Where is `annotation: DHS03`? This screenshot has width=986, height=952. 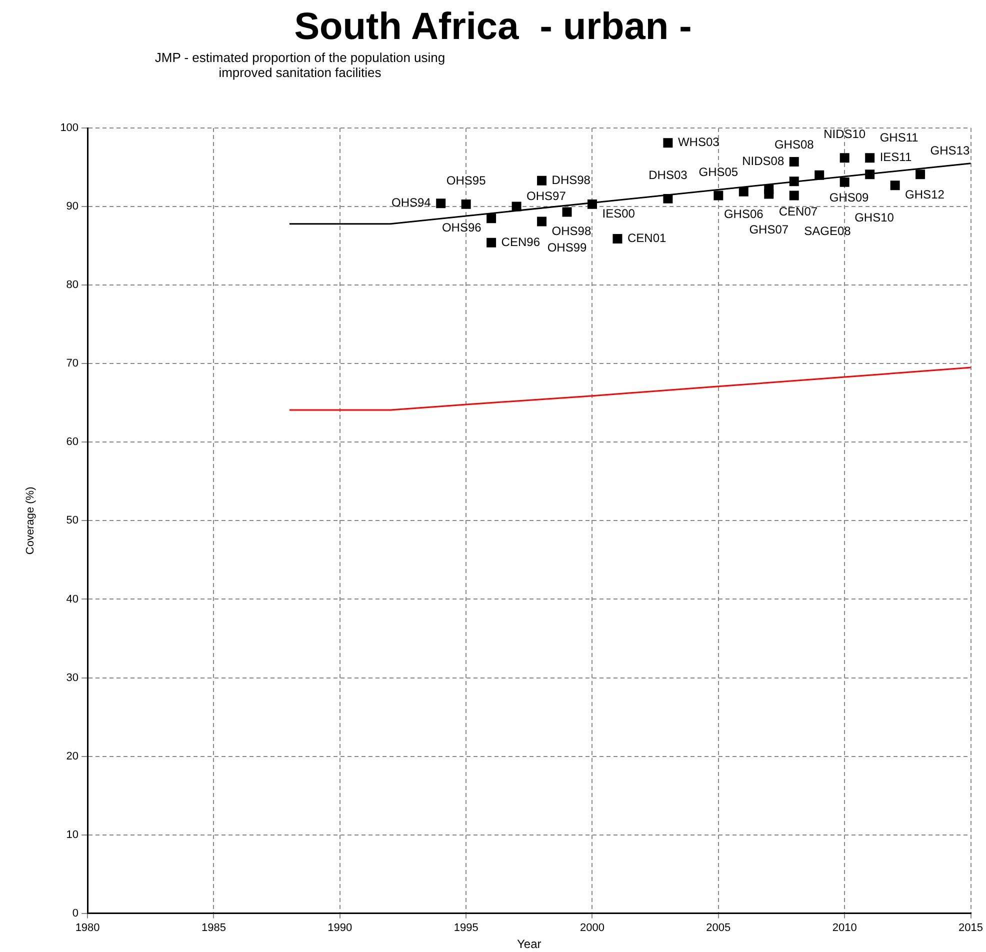 annotation: DHS03 is located at coordinates (668, 175).